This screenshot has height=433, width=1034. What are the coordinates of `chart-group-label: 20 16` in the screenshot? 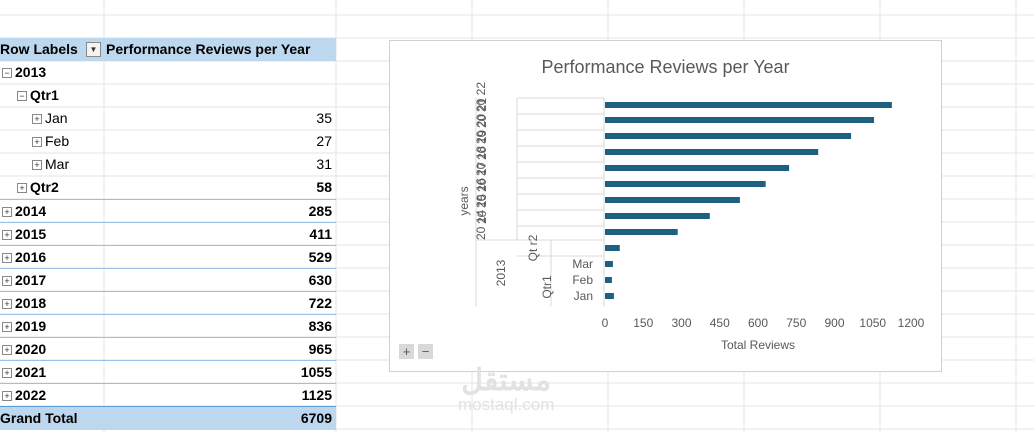 It's located at (481, 193).